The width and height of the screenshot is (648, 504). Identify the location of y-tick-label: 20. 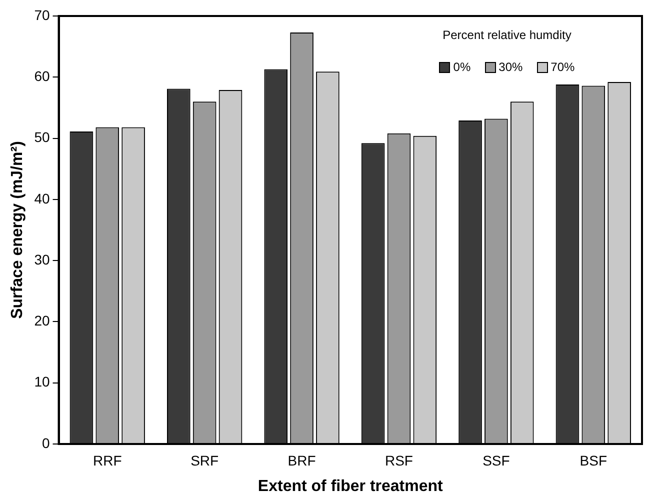
(42, 320).